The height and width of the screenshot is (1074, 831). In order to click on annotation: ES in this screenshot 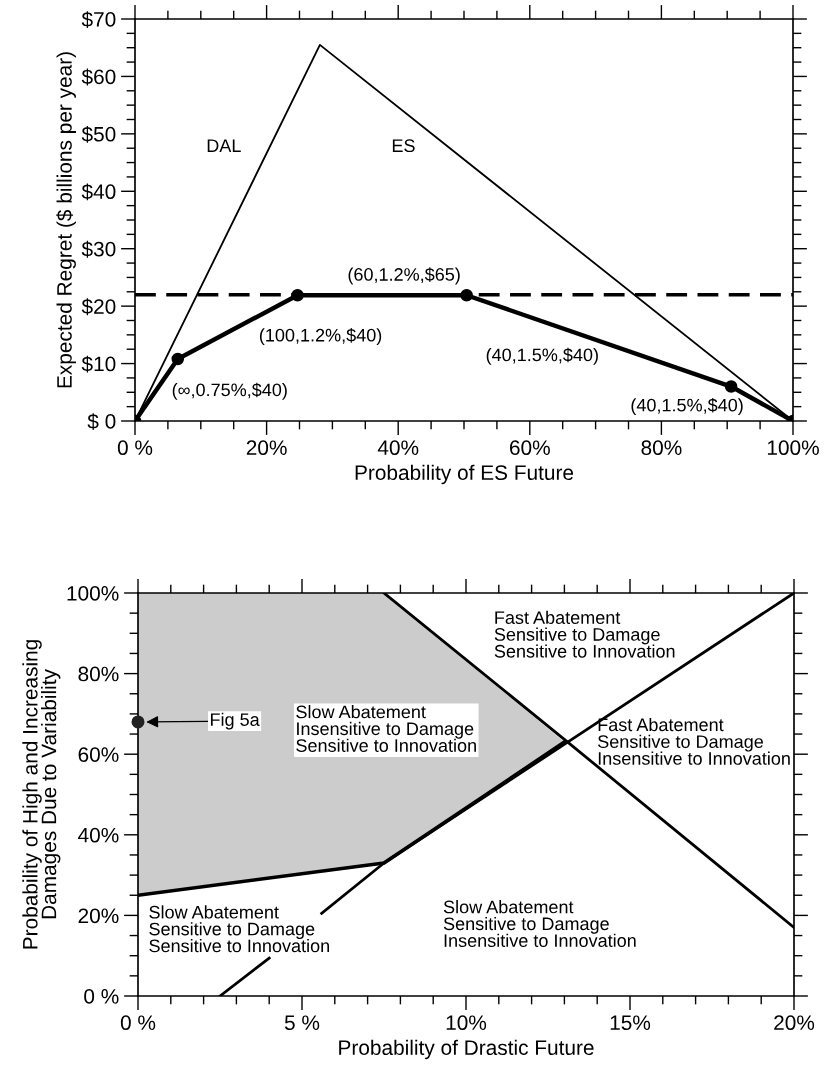, I will do `click(403, 146)`.